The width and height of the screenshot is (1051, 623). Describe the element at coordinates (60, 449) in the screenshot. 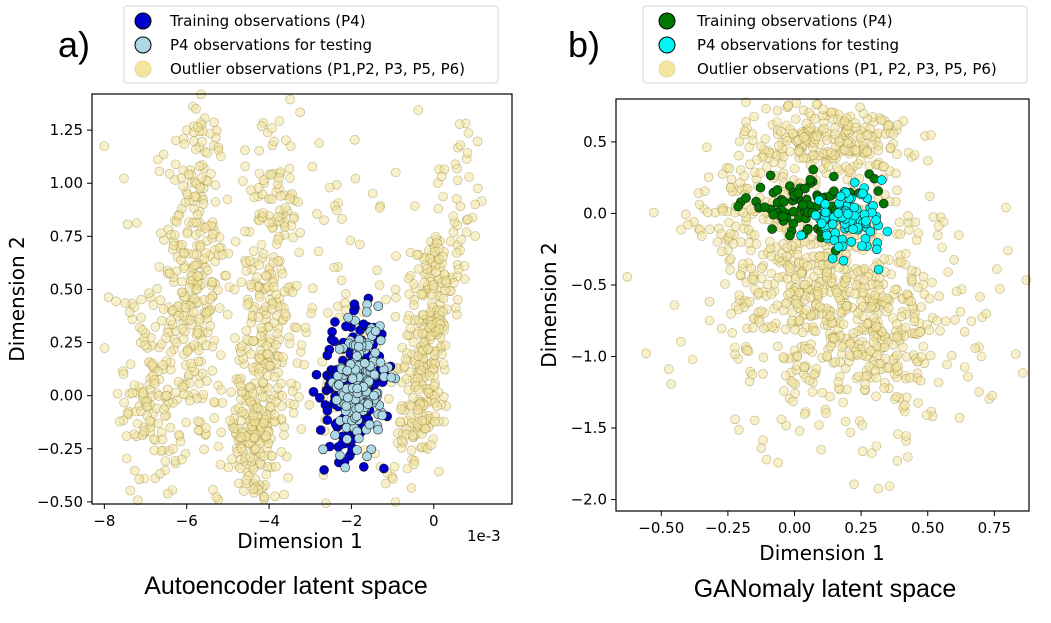

I see `y-tick-label-a: −0.25` at that location.